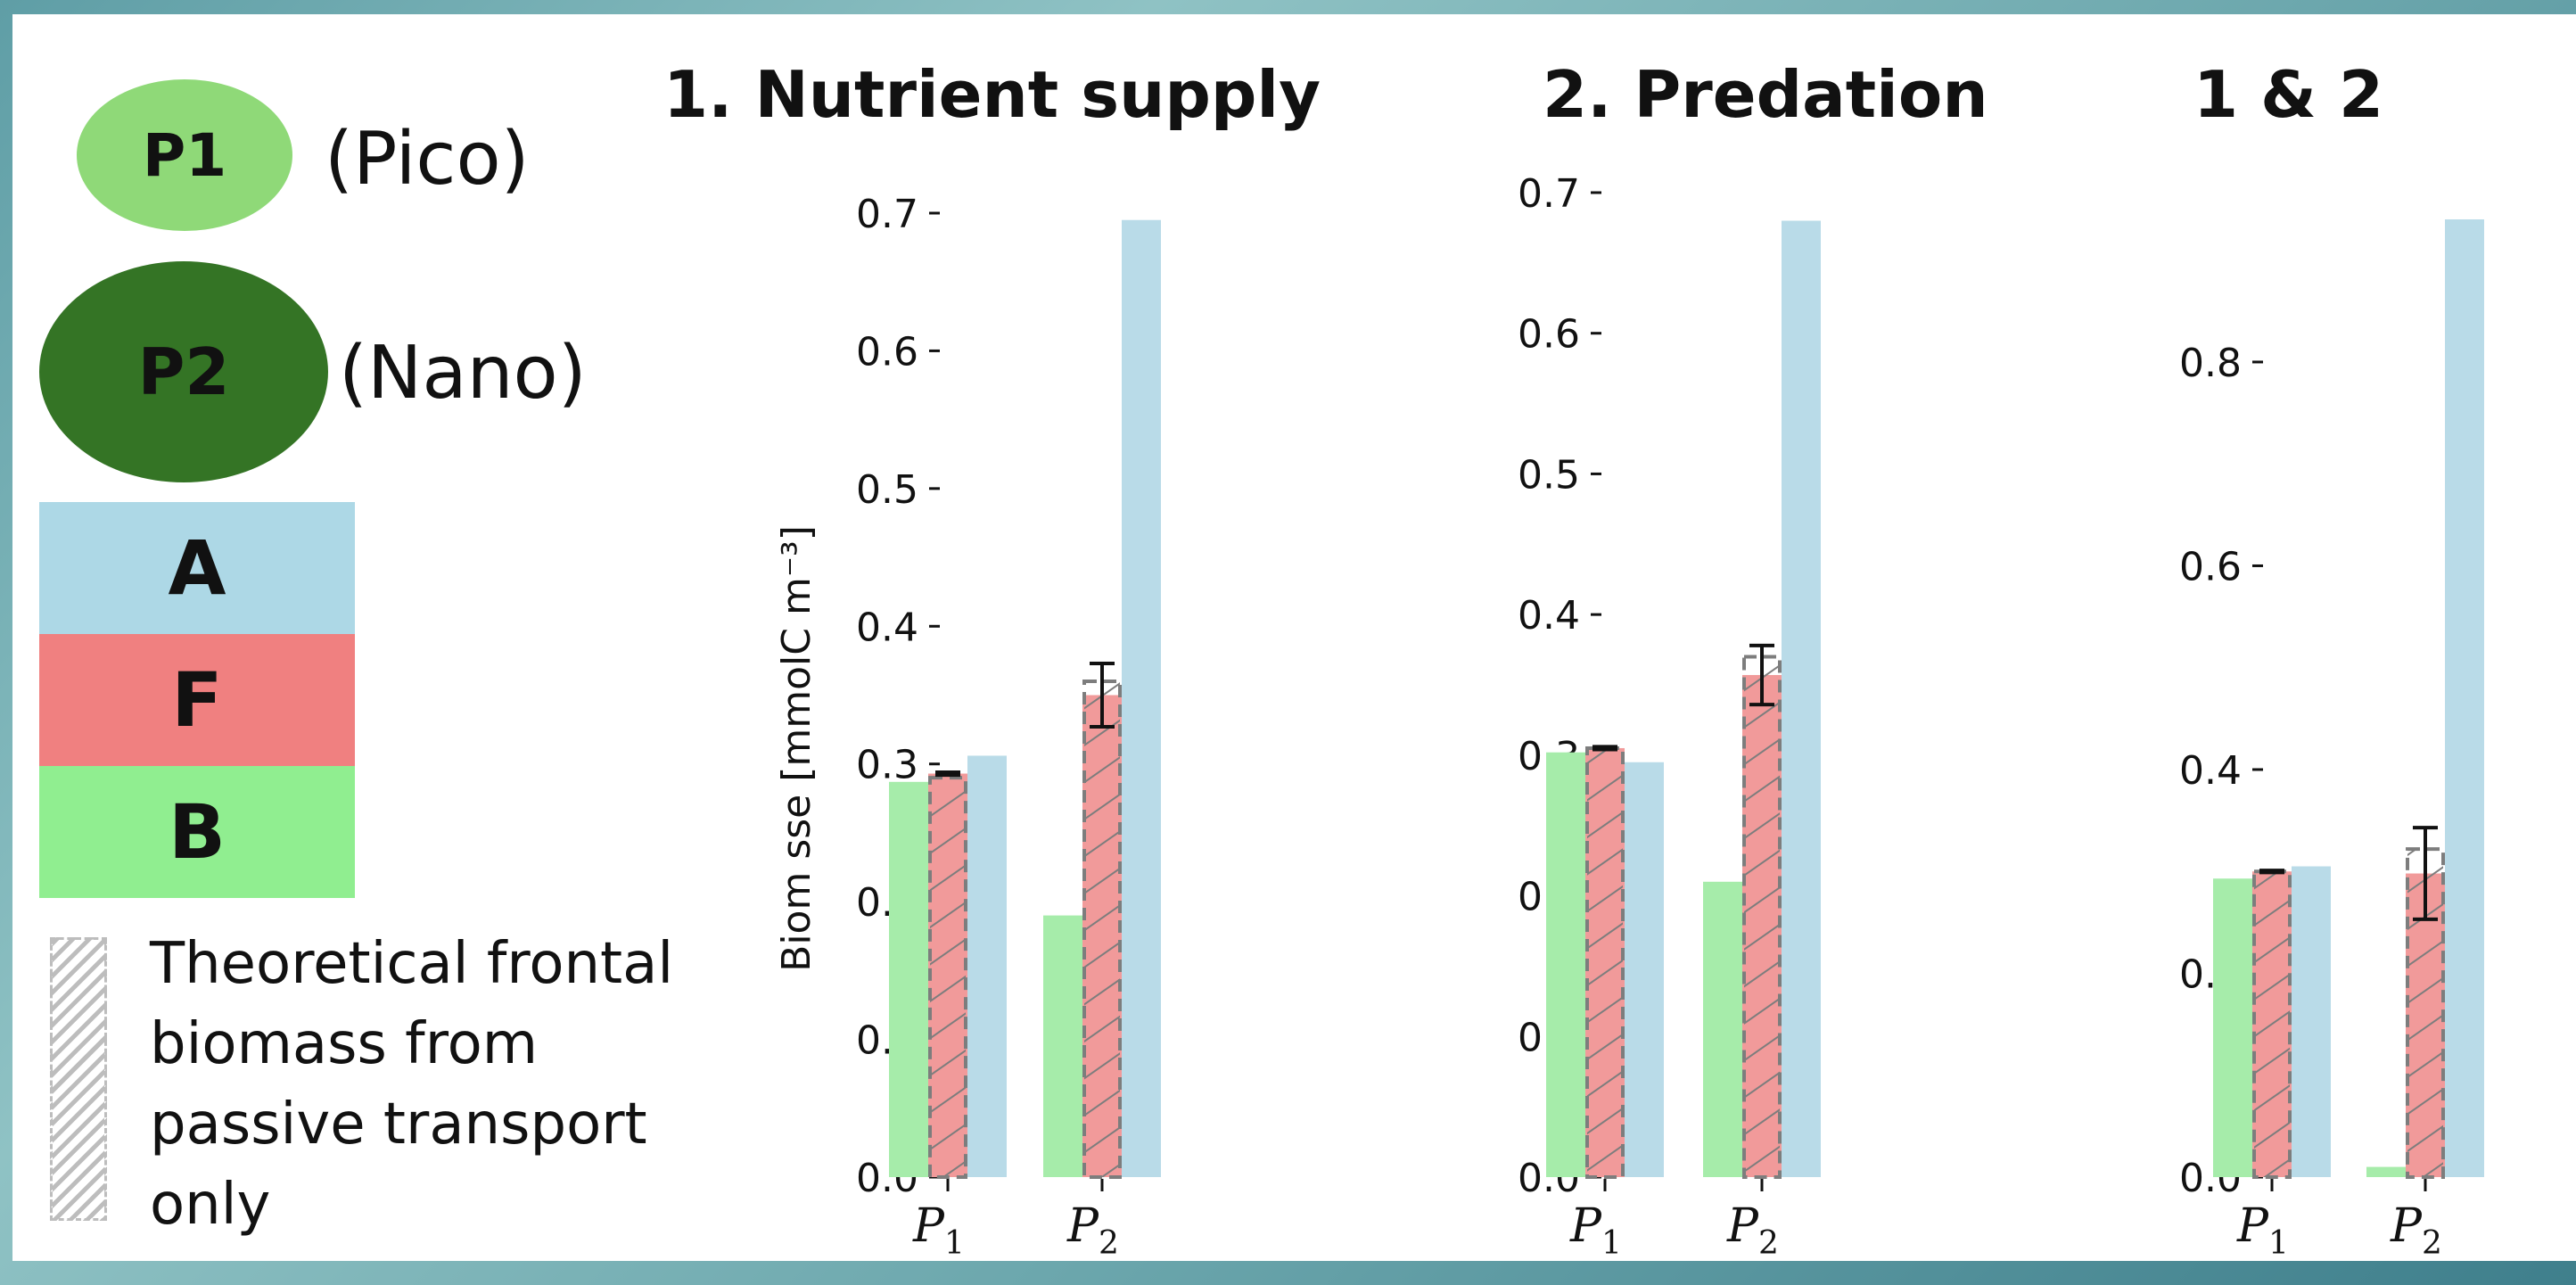  I want to click on panel-title-combined: 1 & 2, so click(2288, 94).